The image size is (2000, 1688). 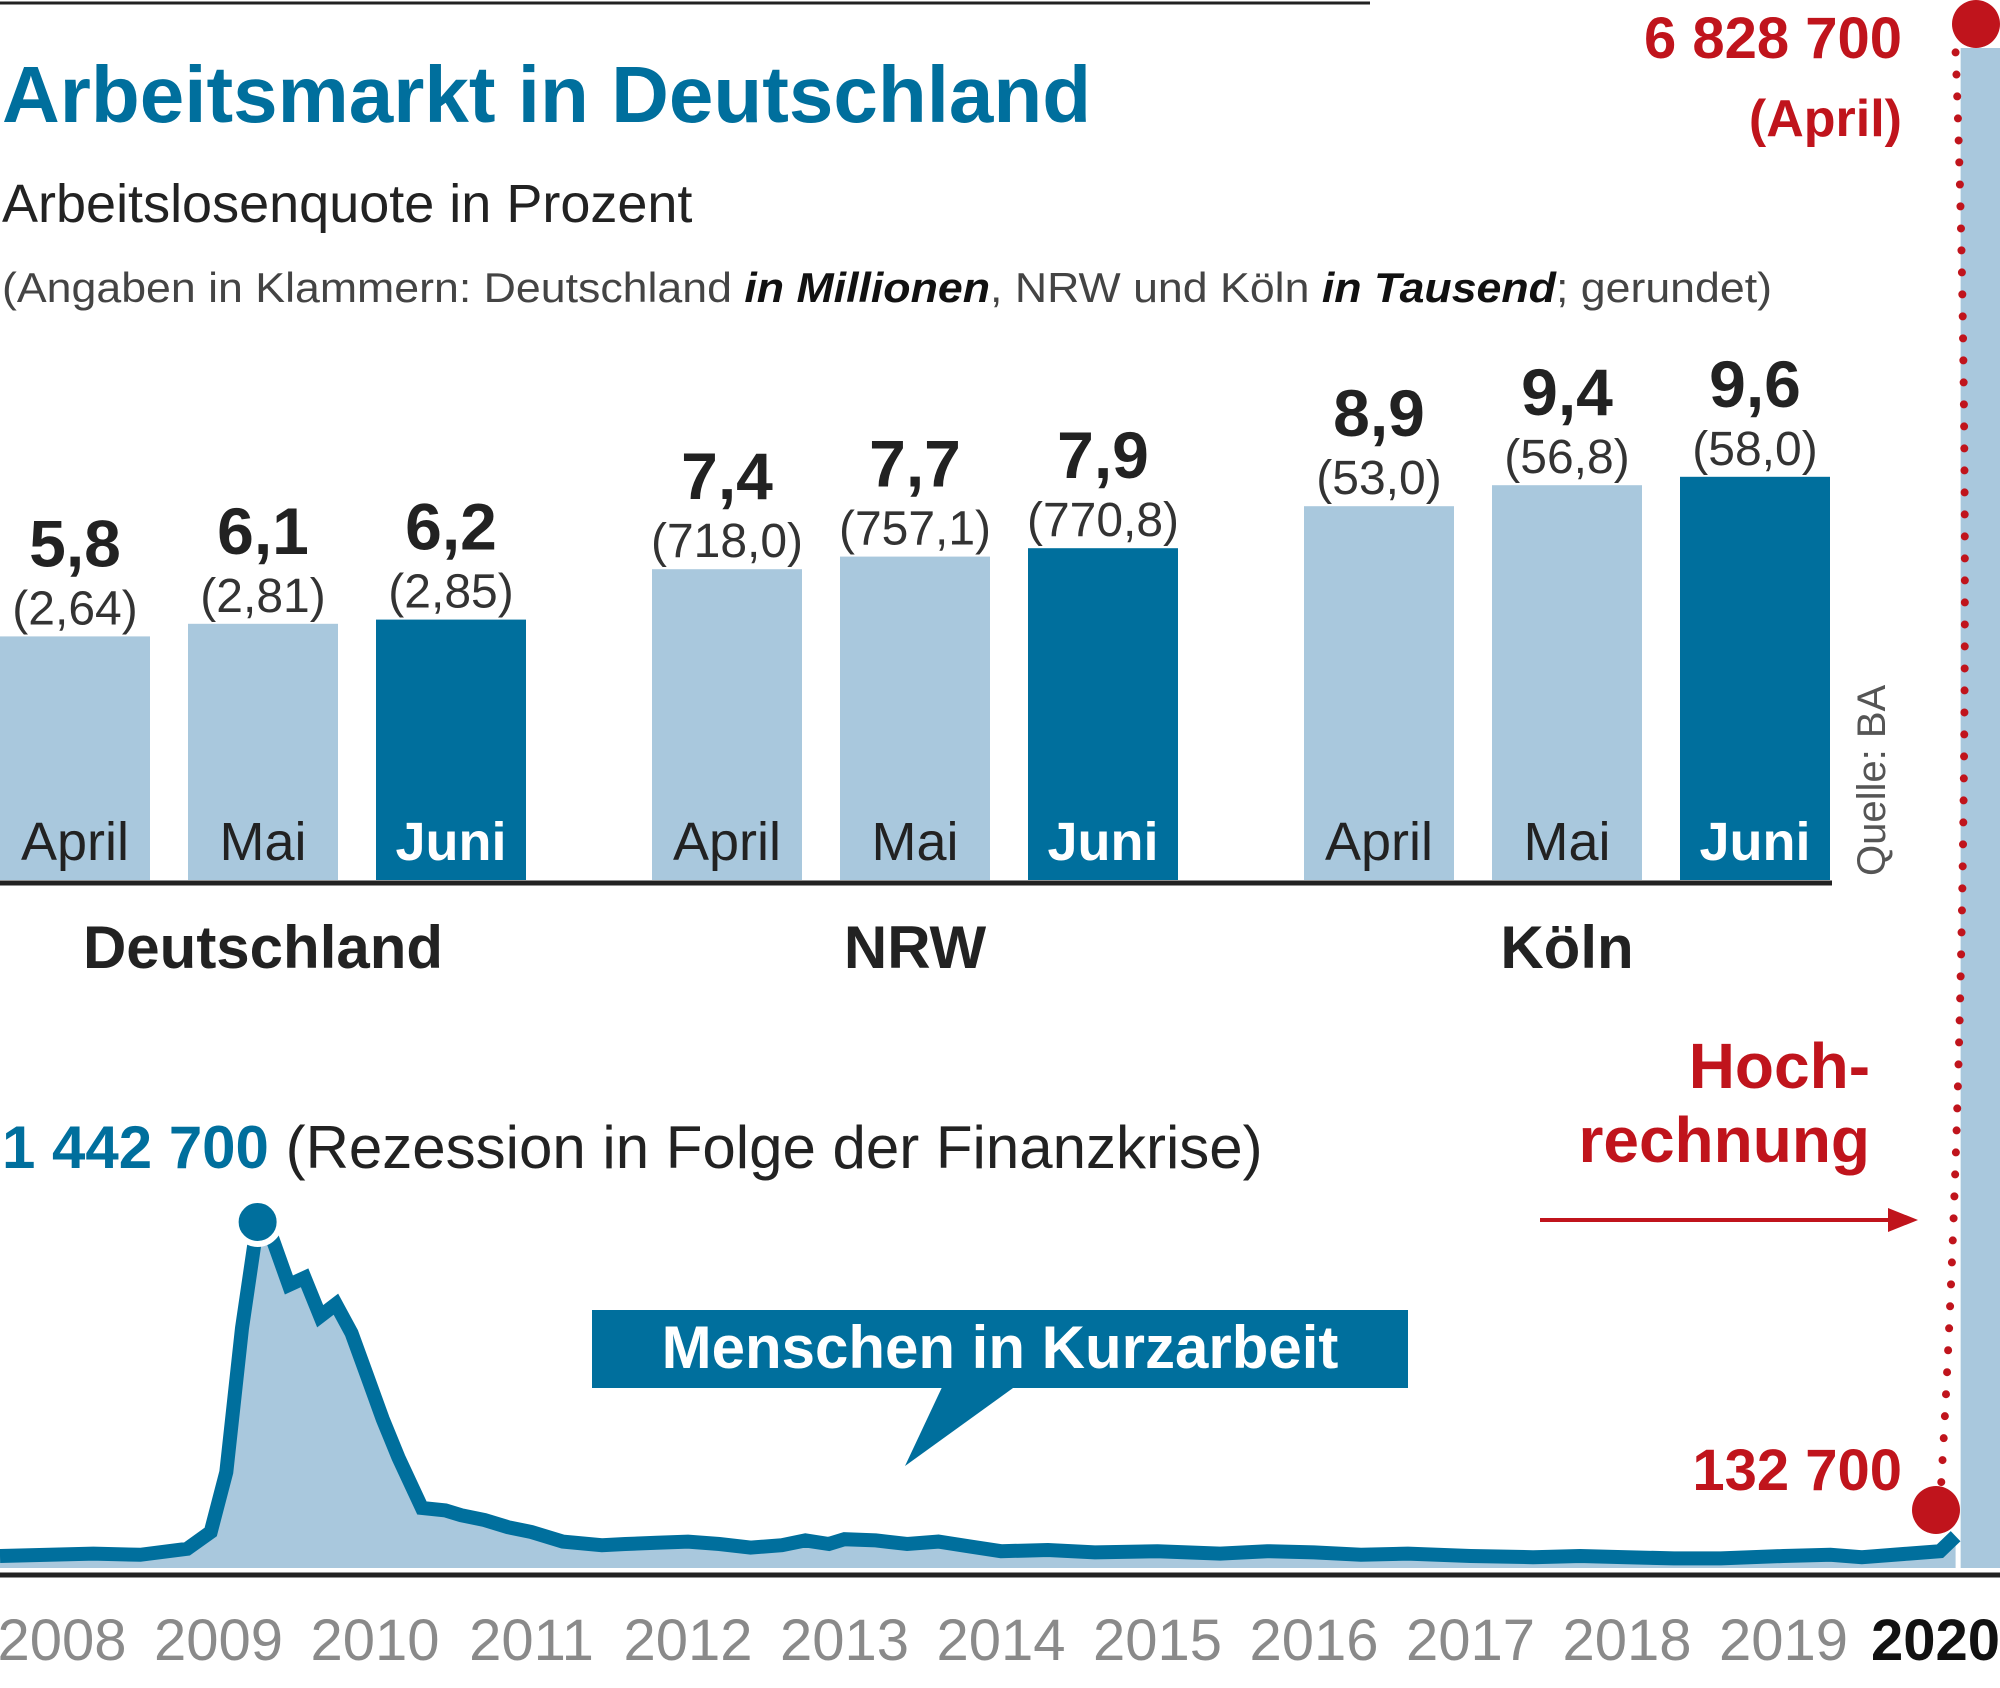 What do you see at coordinates (63, 1640) in the screenshot?
I see `year-tick-label: 2008` at bounding box center [63, 1640].